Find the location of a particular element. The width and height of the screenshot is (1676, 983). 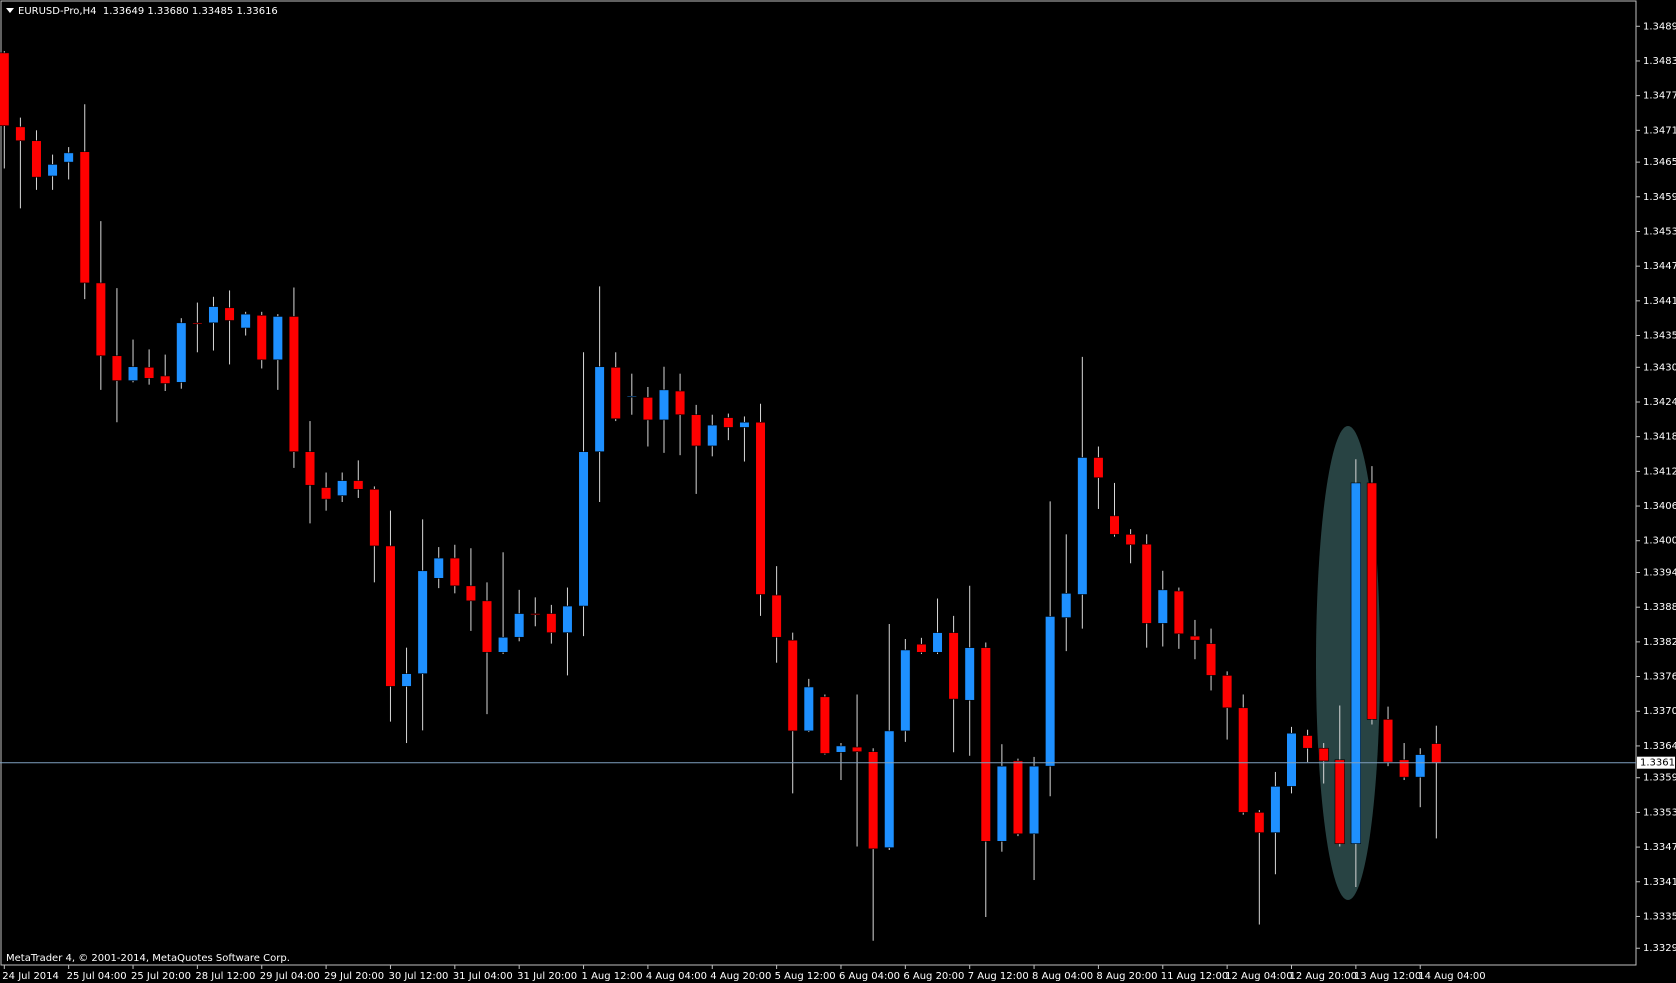

x-tick-label: 29 Jul 04:00 is located at coordinates (290, 976).